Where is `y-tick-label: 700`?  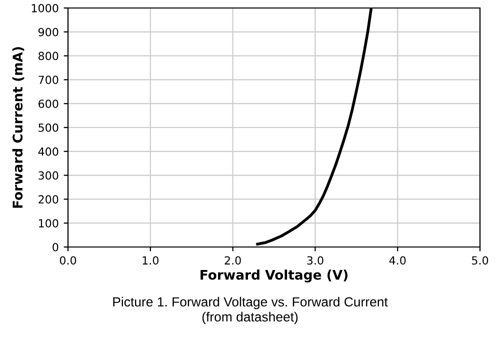
y-tick-label: 700 is located at coordinates (48, 80).